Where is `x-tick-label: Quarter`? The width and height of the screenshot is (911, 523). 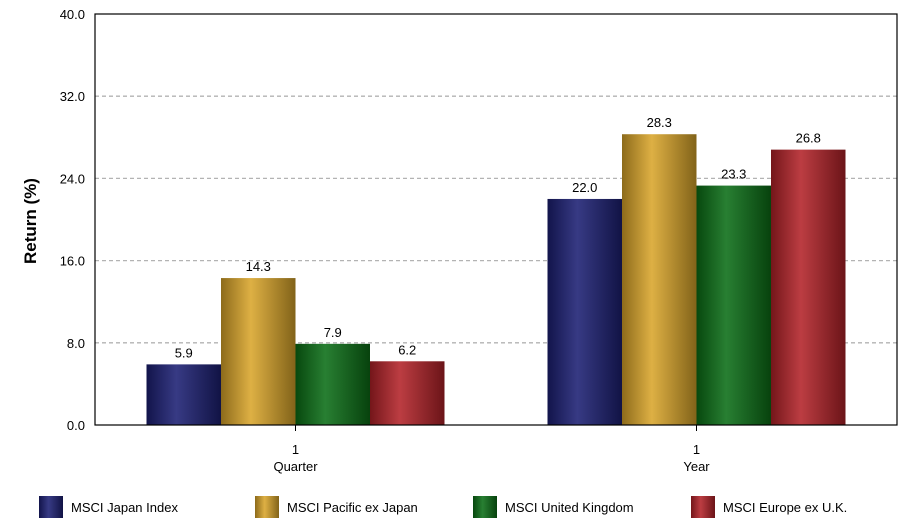
x-tick-label: Quarter is located at coordinates (295, 466).